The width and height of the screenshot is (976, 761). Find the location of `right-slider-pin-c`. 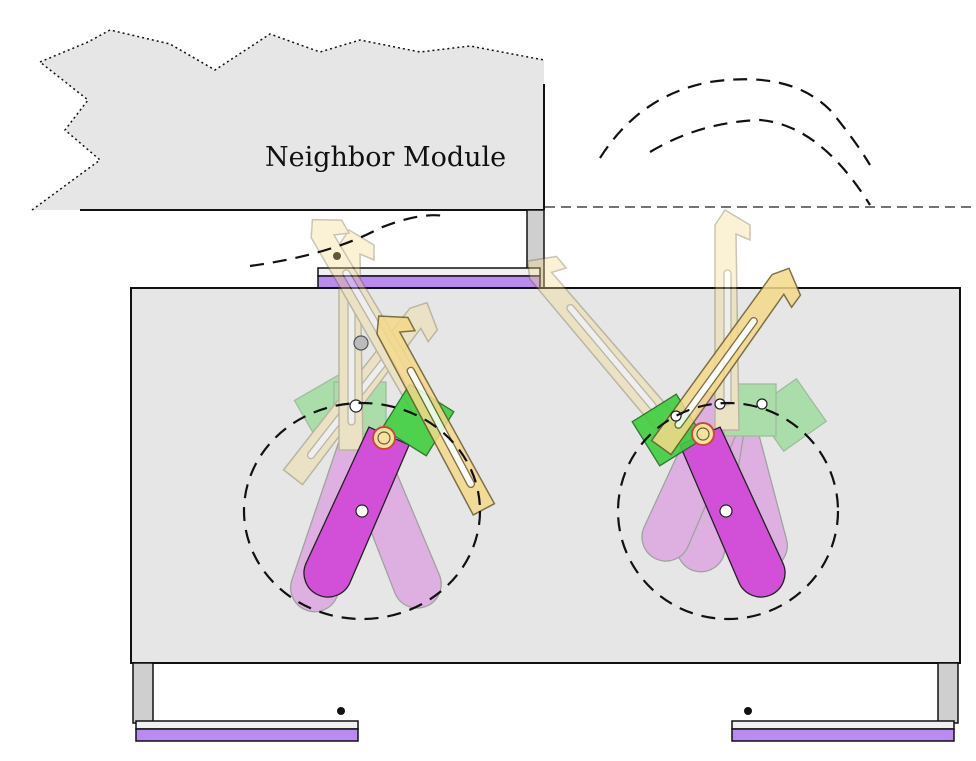

right-slider-pin-c is located at coordinates (762, 404).